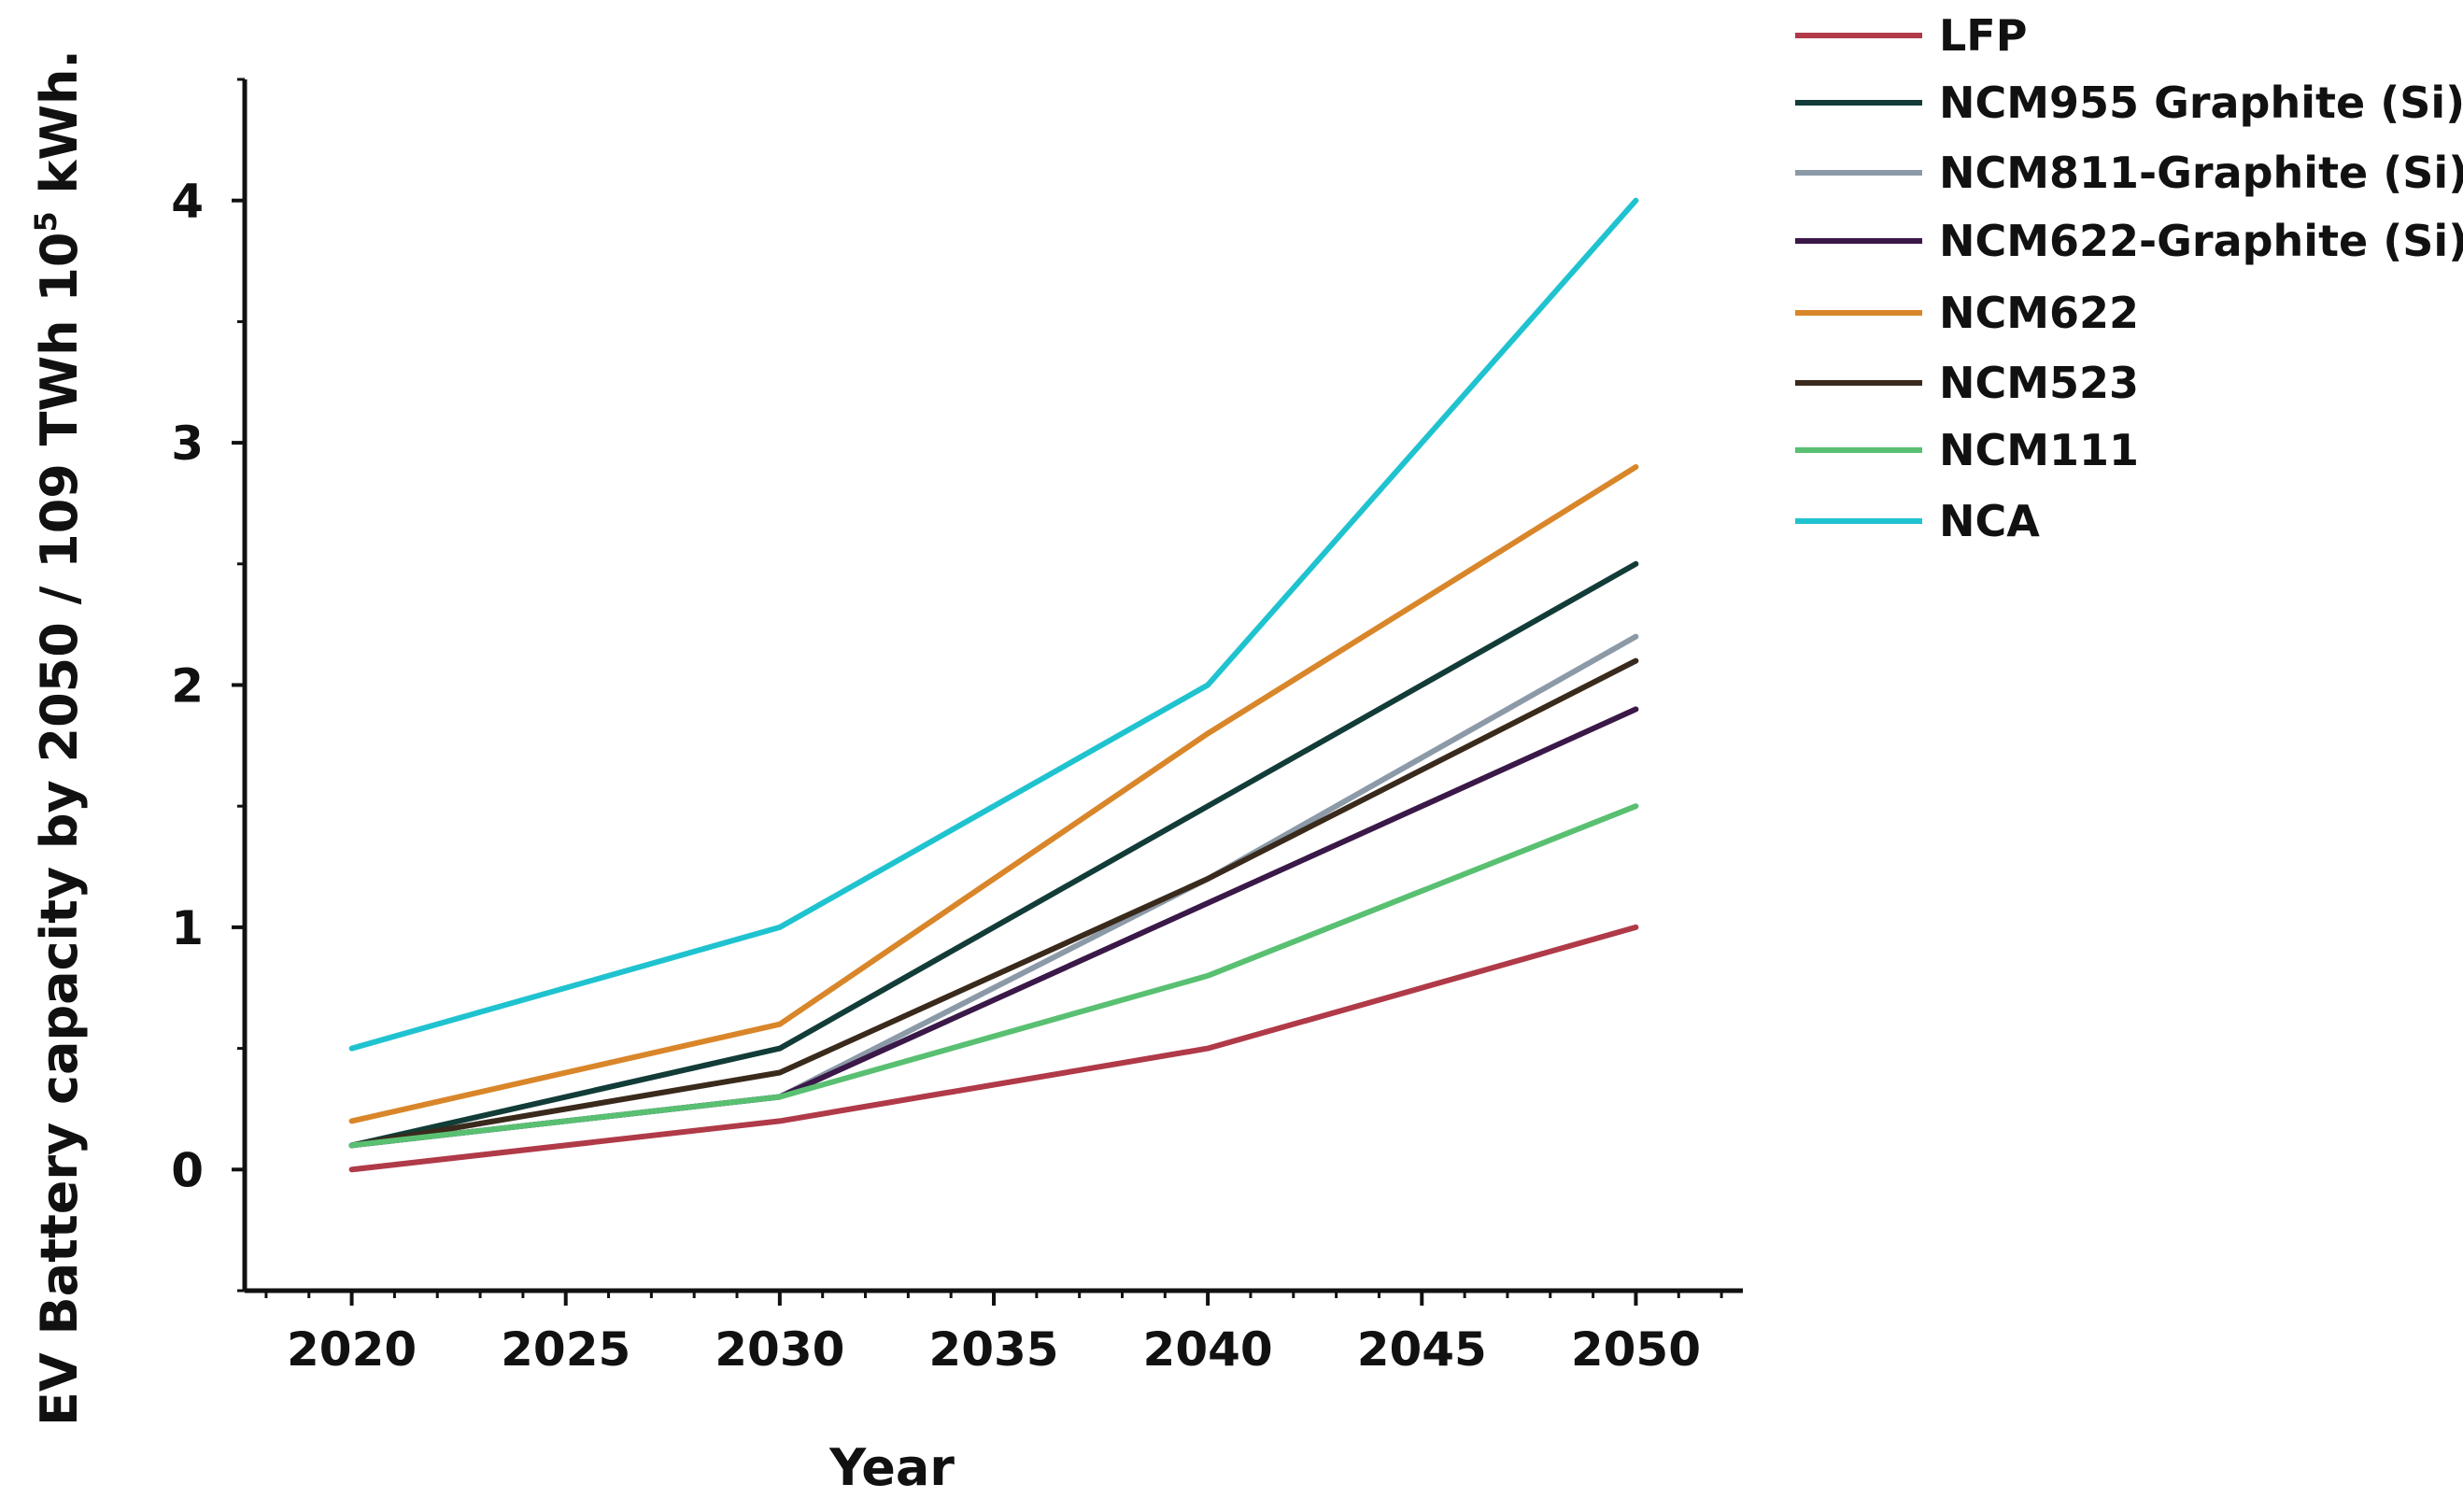  What do you see at coordinates (993, 1349) in the screenshot?
I see `x-tick-label: 2035` at bounding box center [993, 1349].